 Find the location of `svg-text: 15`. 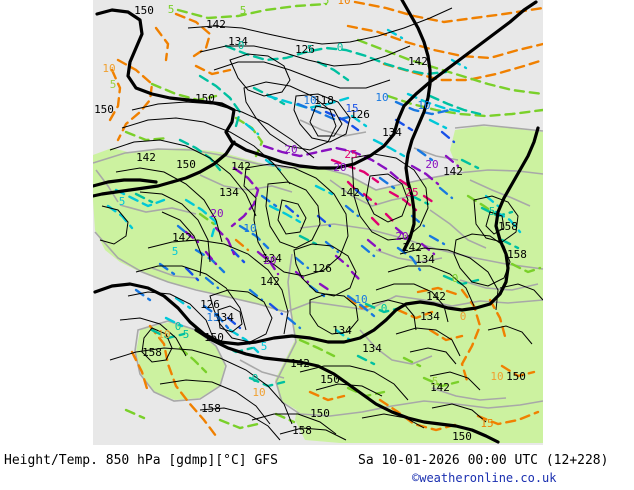

svg-text: 15 is located at coordinates (351, 108).